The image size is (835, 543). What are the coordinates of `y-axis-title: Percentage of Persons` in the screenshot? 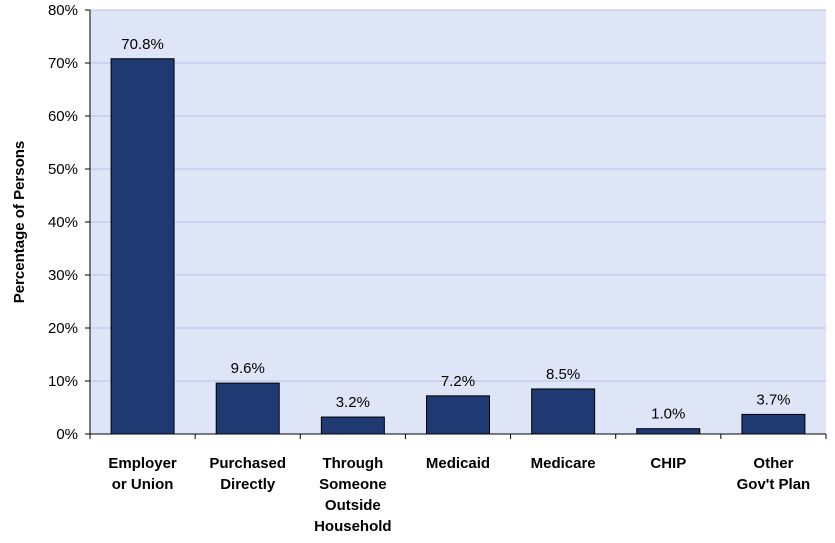 It's located at (19, 222).